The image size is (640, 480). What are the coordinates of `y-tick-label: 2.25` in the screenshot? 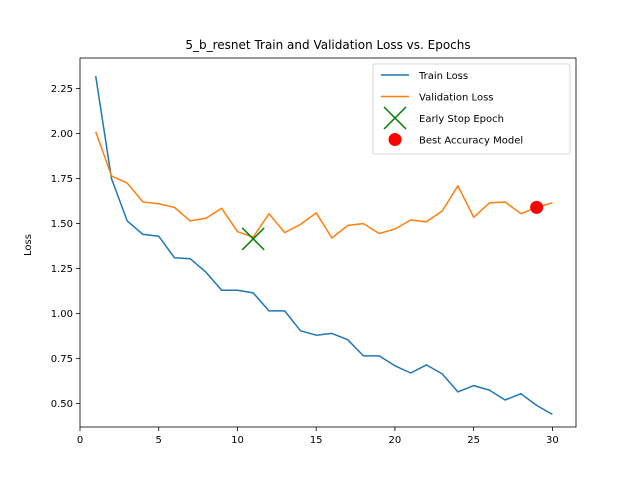 It's located at (62, 89).